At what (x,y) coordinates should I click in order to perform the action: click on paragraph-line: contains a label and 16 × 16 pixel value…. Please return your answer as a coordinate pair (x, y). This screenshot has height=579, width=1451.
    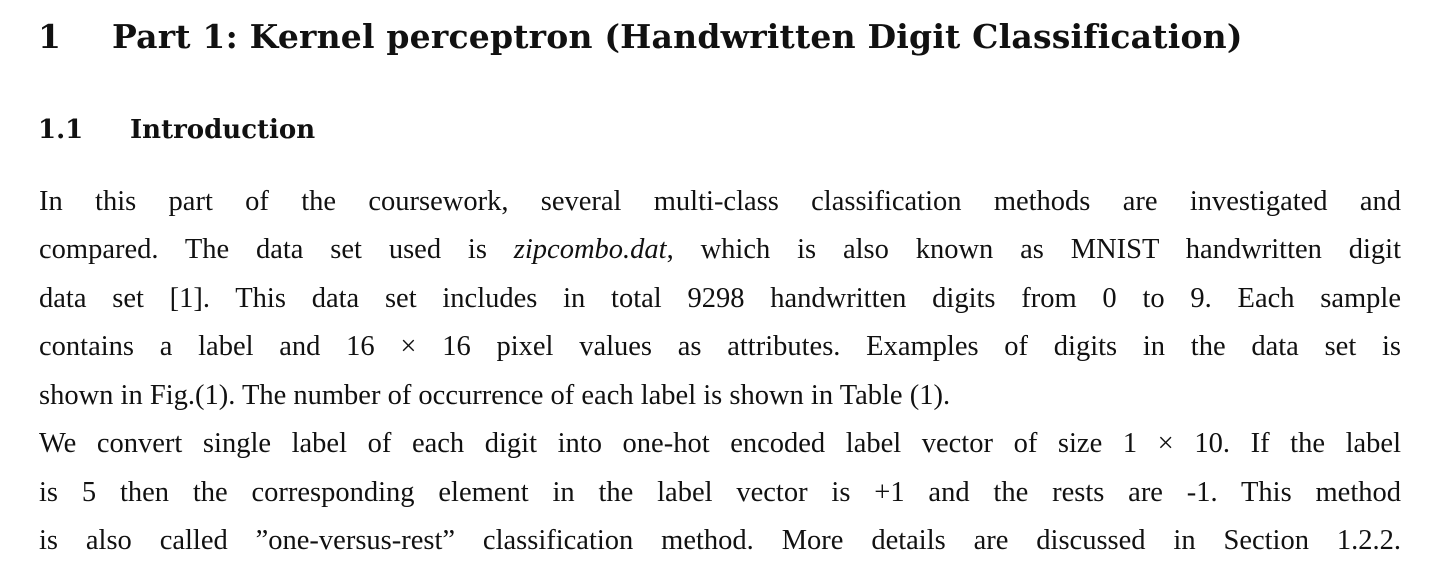
    Looking at the image, I should click on (720, 346).